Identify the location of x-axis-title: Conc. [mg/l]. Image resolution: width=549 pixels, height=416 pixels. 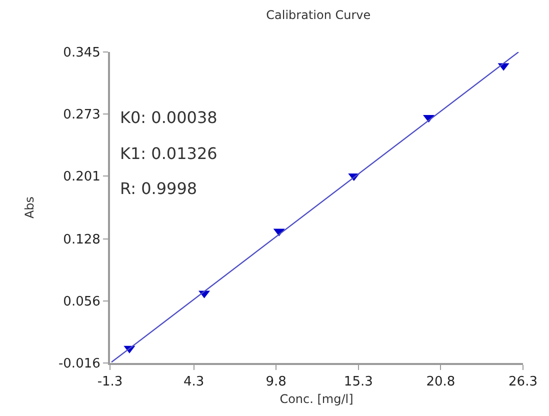
(317, 399).